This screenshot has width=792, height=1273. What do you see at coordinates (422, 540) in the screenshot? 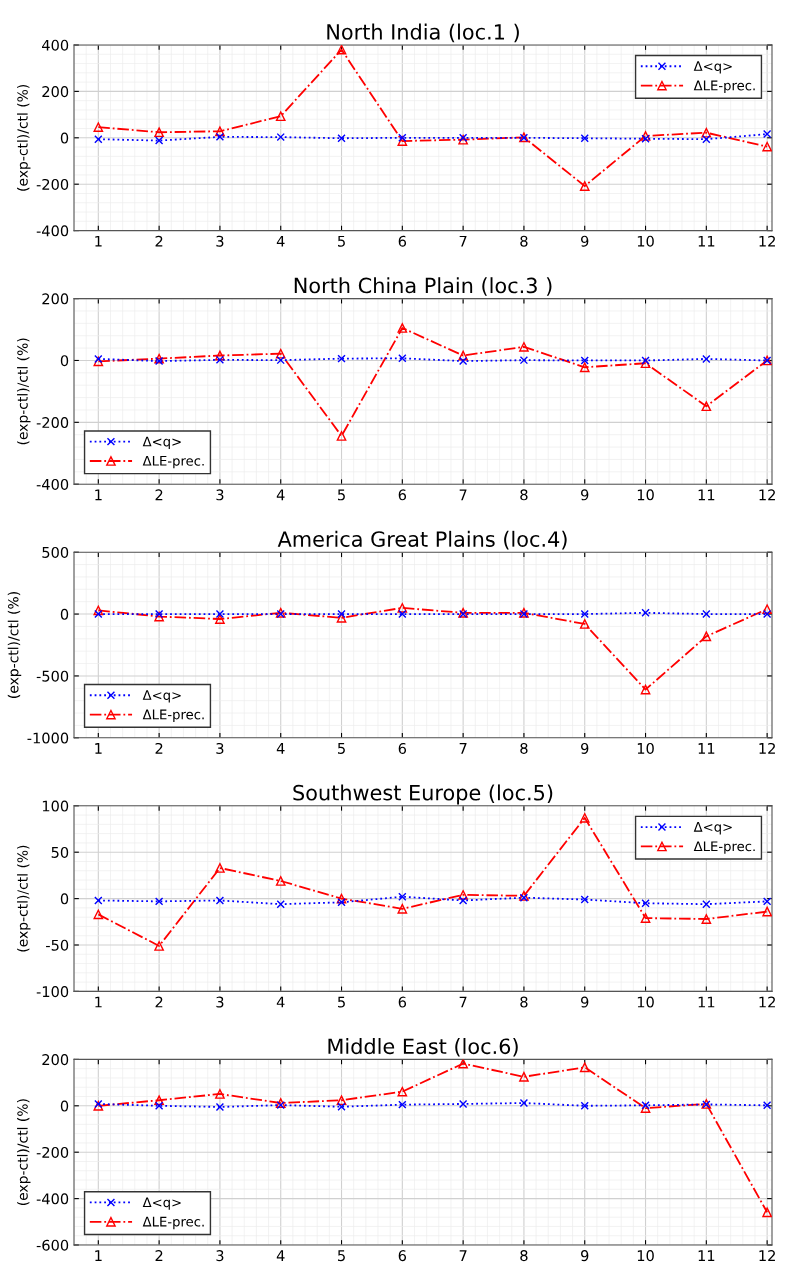
I see `chart-title: America Great Plains (loc.4)` at bounding box center [422, 540].